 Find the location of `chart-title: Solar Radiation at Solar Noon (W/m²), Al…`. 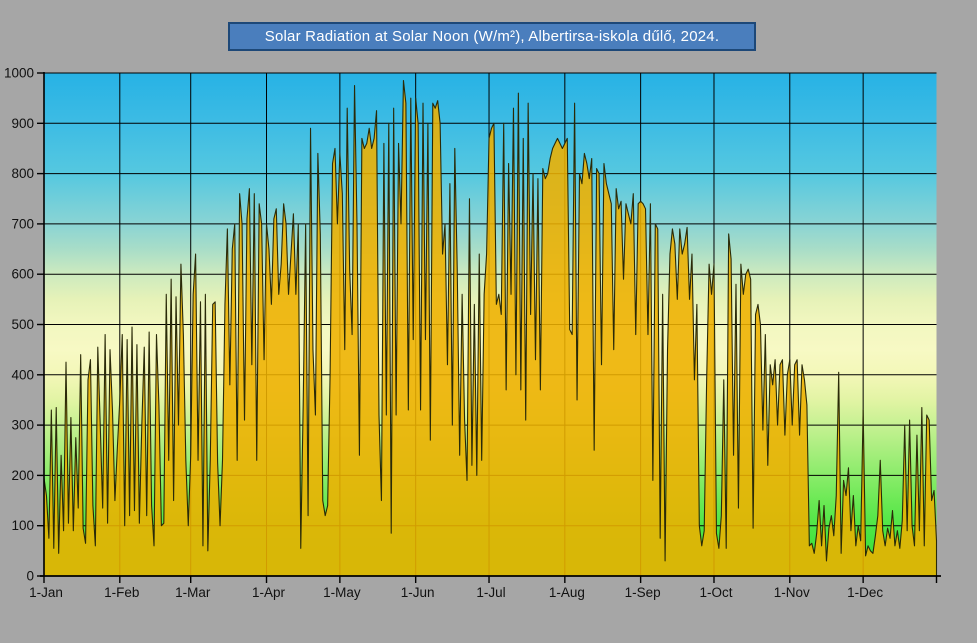

chart-title: Solar Radiation at Solar Noon (W/m²), Al… is located at coordinates (492, 36).